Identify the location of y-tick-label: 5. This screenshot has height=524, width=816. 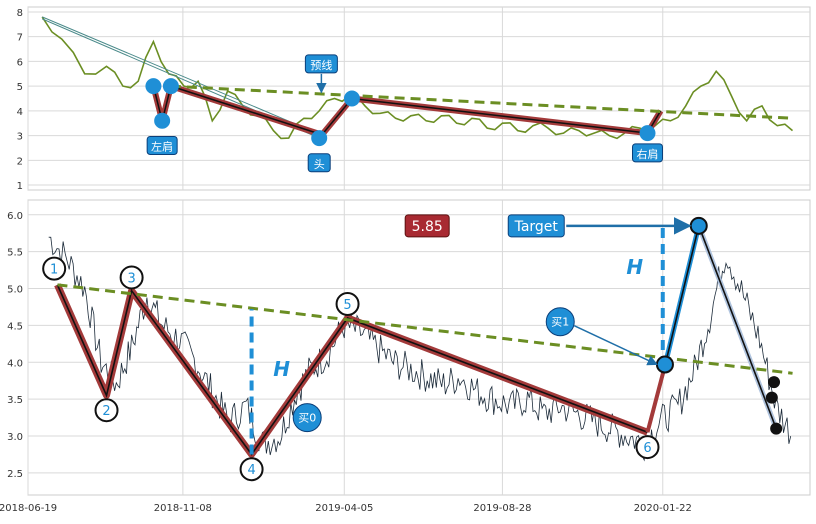
(20, 87).